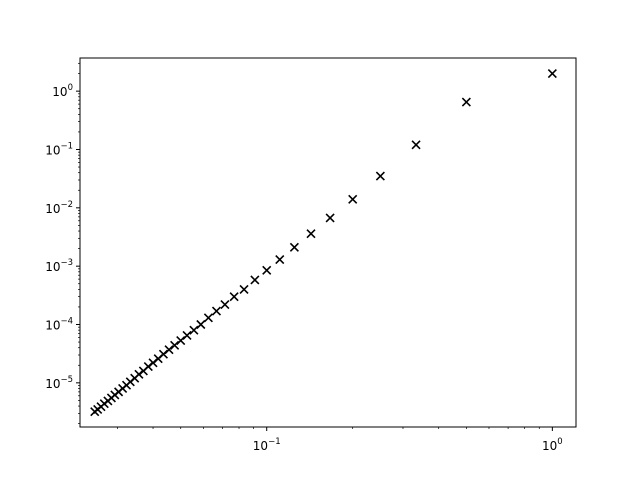 Image resolution: width=640 pixels, height=480 pixels. I want to click on y-tick-label: 10⁻², so click(59, 208).